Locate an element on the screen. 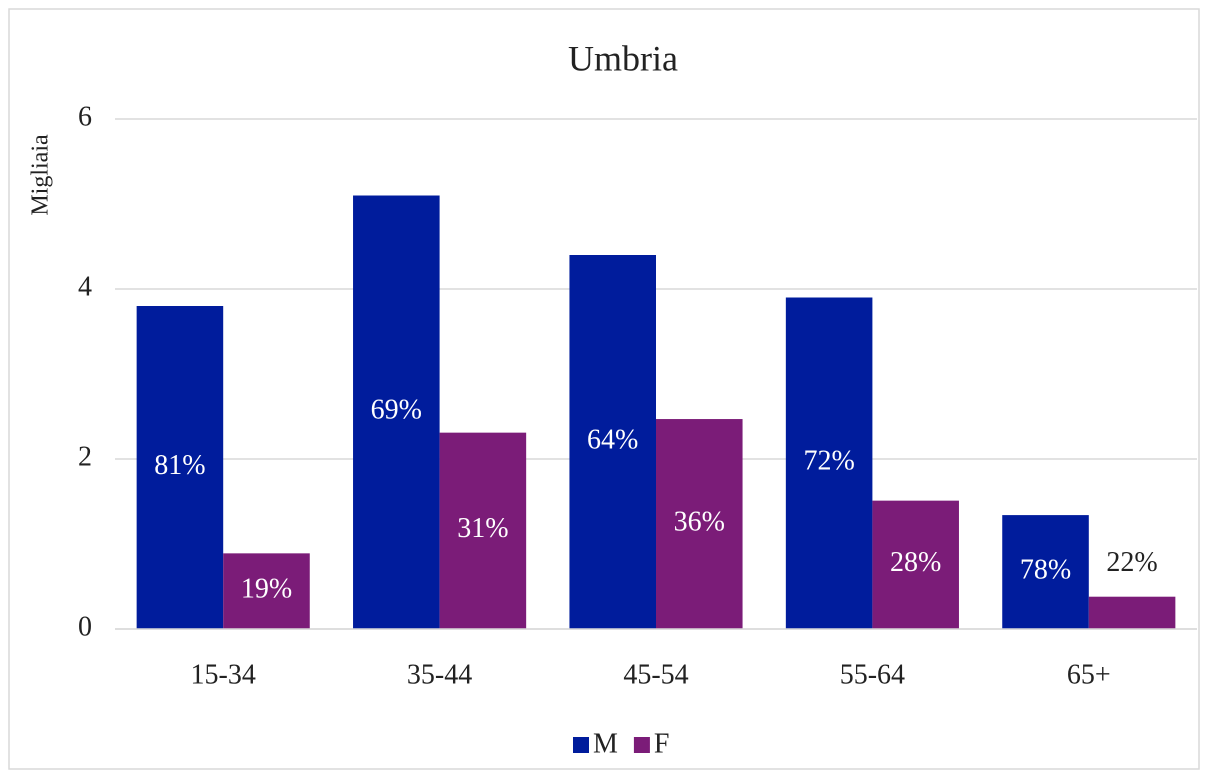  data-label: 72% is located at coordinates (828, 461).